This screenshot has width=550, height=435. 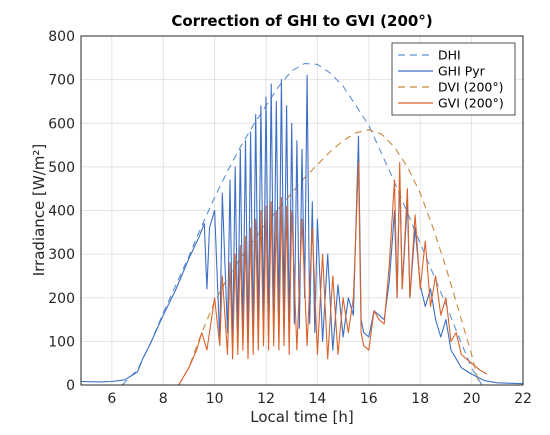 What do you see at coordinates (61, 37) in the screenshot?
I see `y-tick-label: 800` at bounding box center [61, 37].